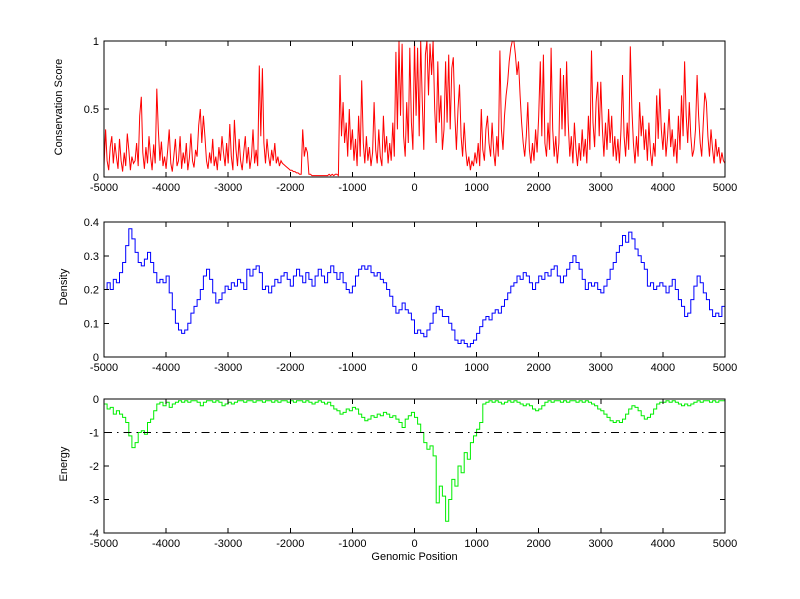  What do you see at coordinates (94, 467) in the screenshot?
I see `y-tick-label: -2` at bounding box center [94, 467].